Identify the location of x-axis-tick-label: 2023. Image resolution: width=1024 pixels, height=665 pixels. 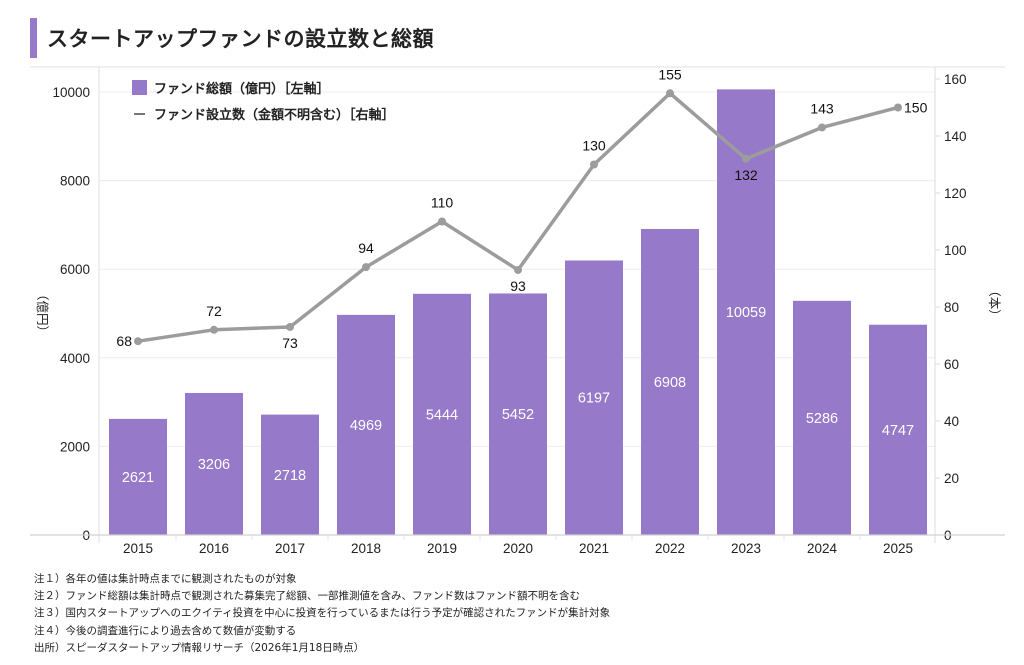
(746, 548).